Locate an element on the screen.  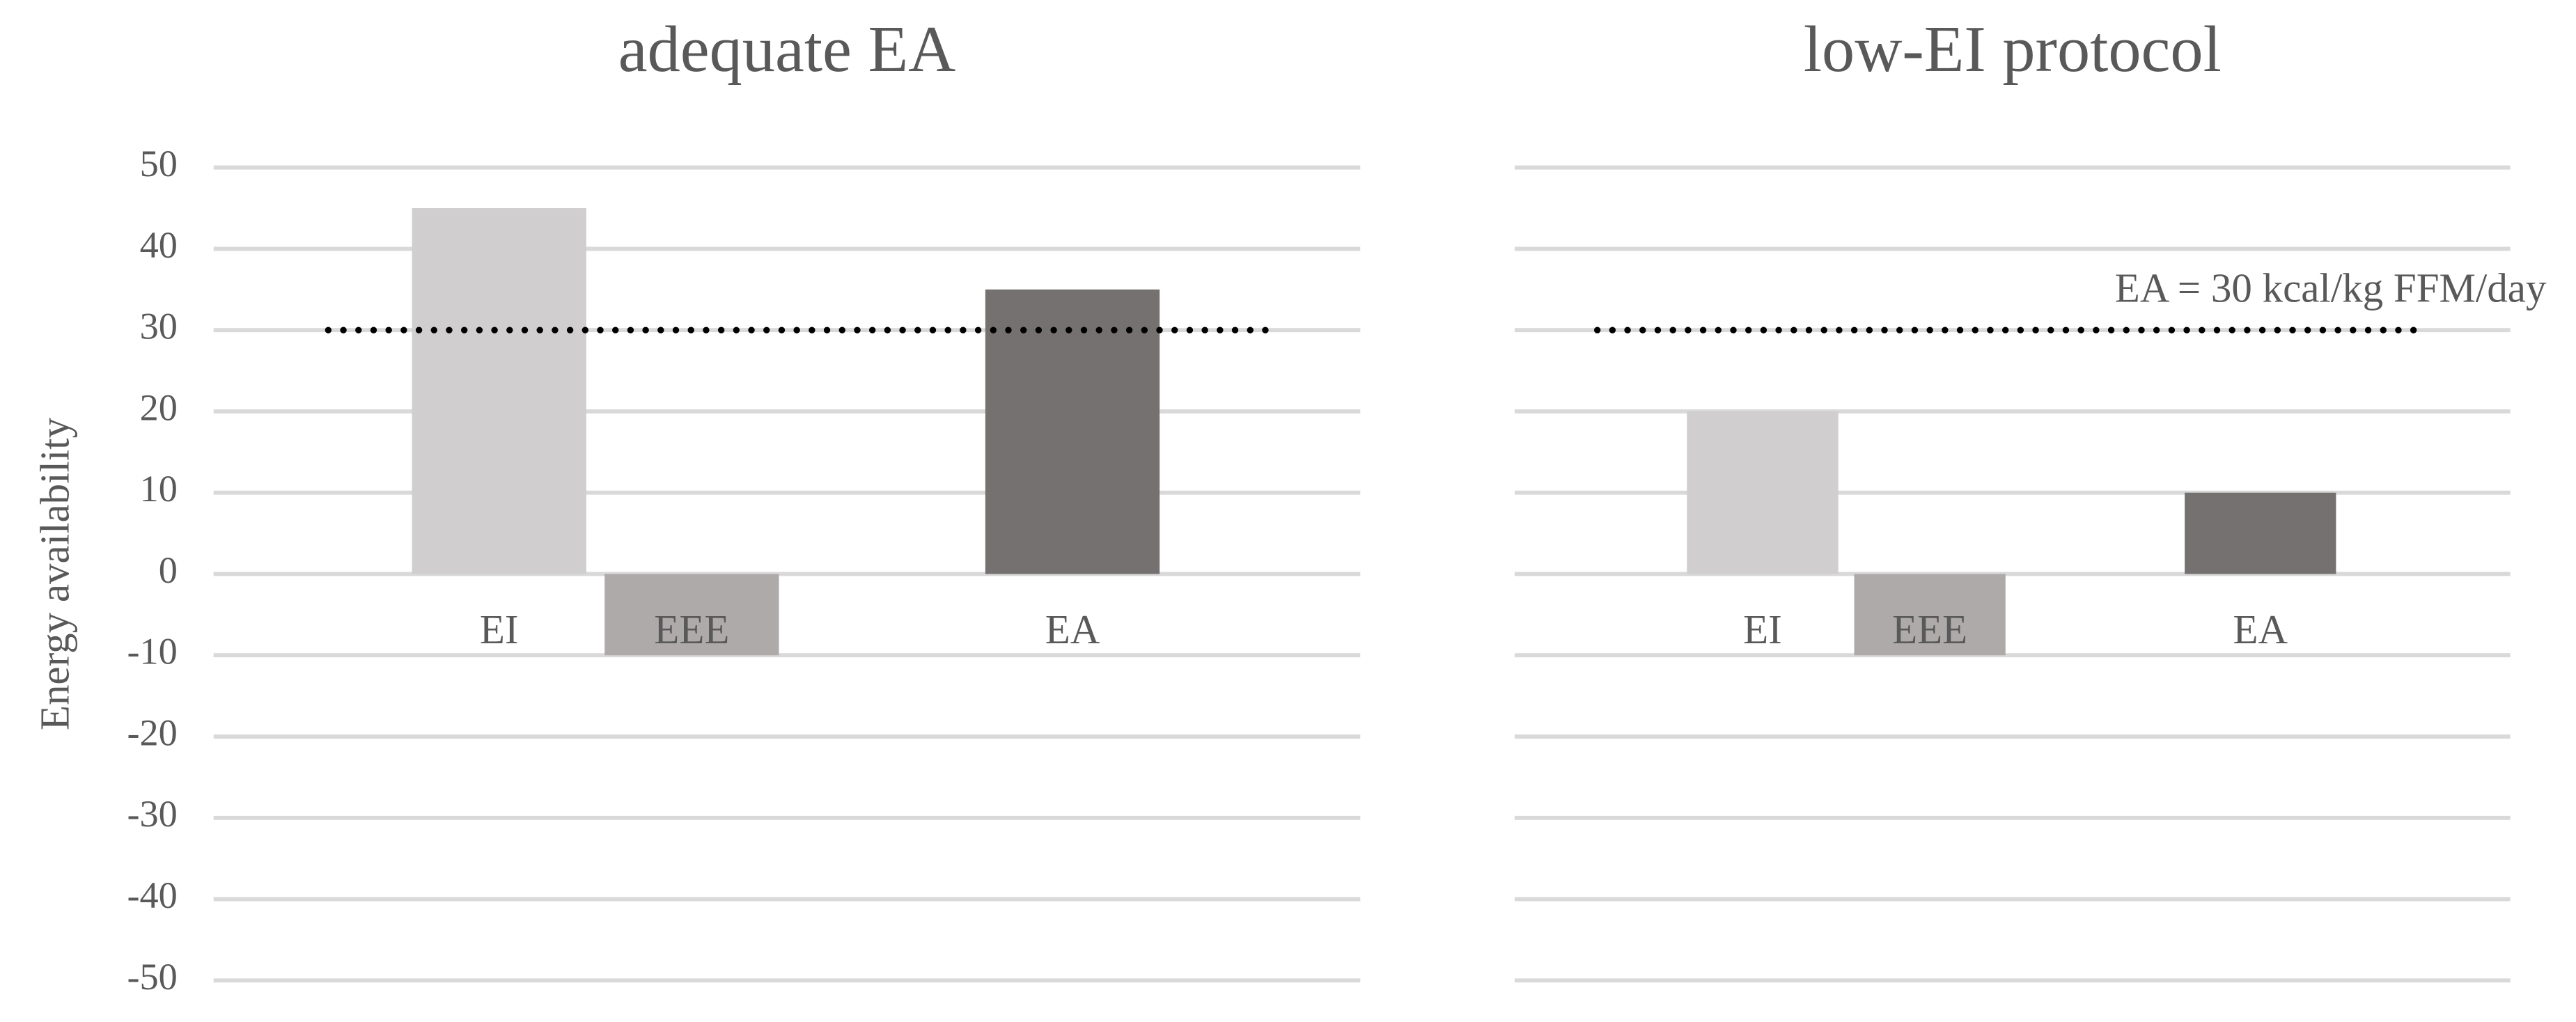
y-tick-label: -30 is located at coordinates (152, 814).